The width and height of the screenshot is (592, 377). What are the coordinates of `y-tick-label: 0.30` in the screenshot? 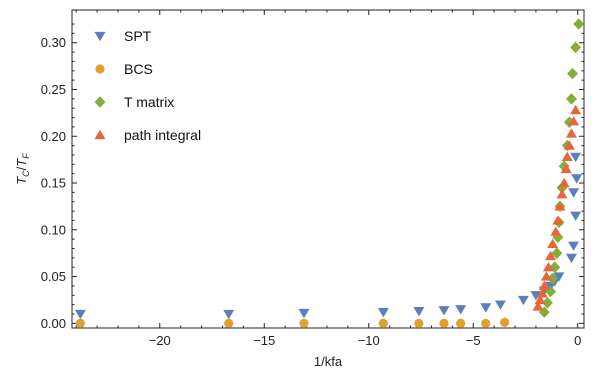 It's located at (53, 42).